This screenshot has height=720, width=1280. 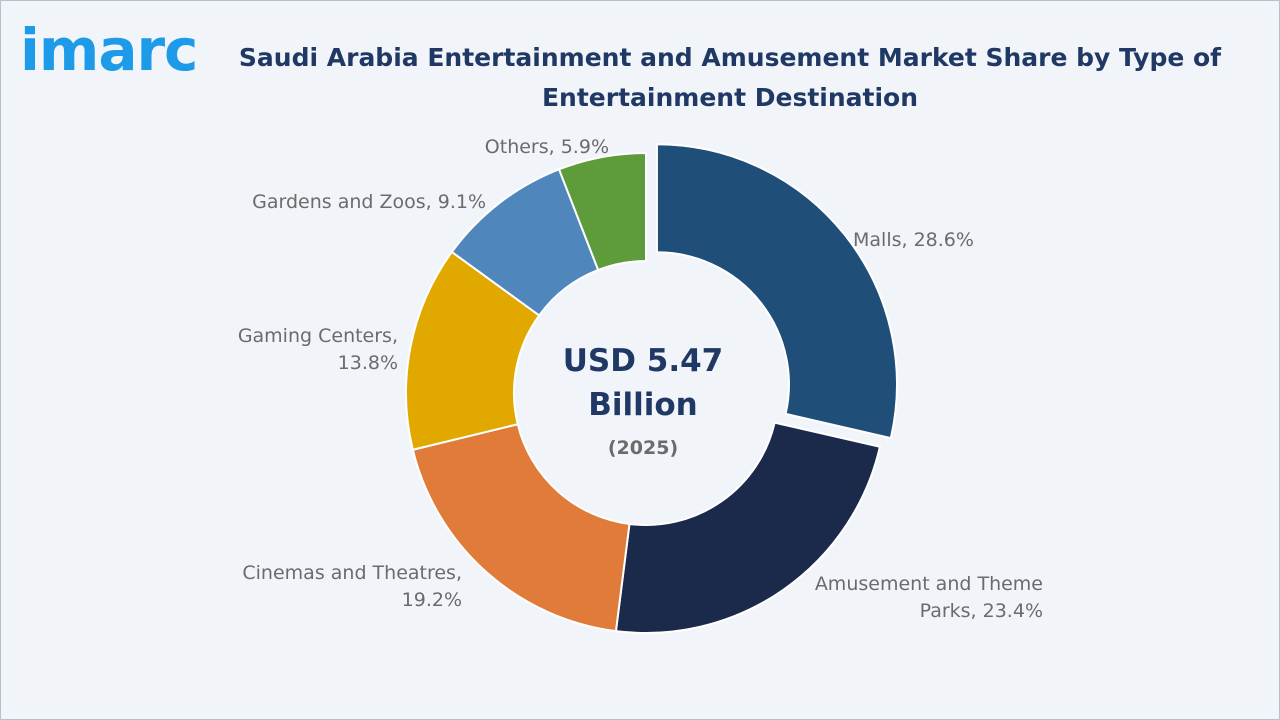 What do you see at coordinates (602, 211) in the screenshot?
I see `donut-slice-others` at bounding box center [602, 211].